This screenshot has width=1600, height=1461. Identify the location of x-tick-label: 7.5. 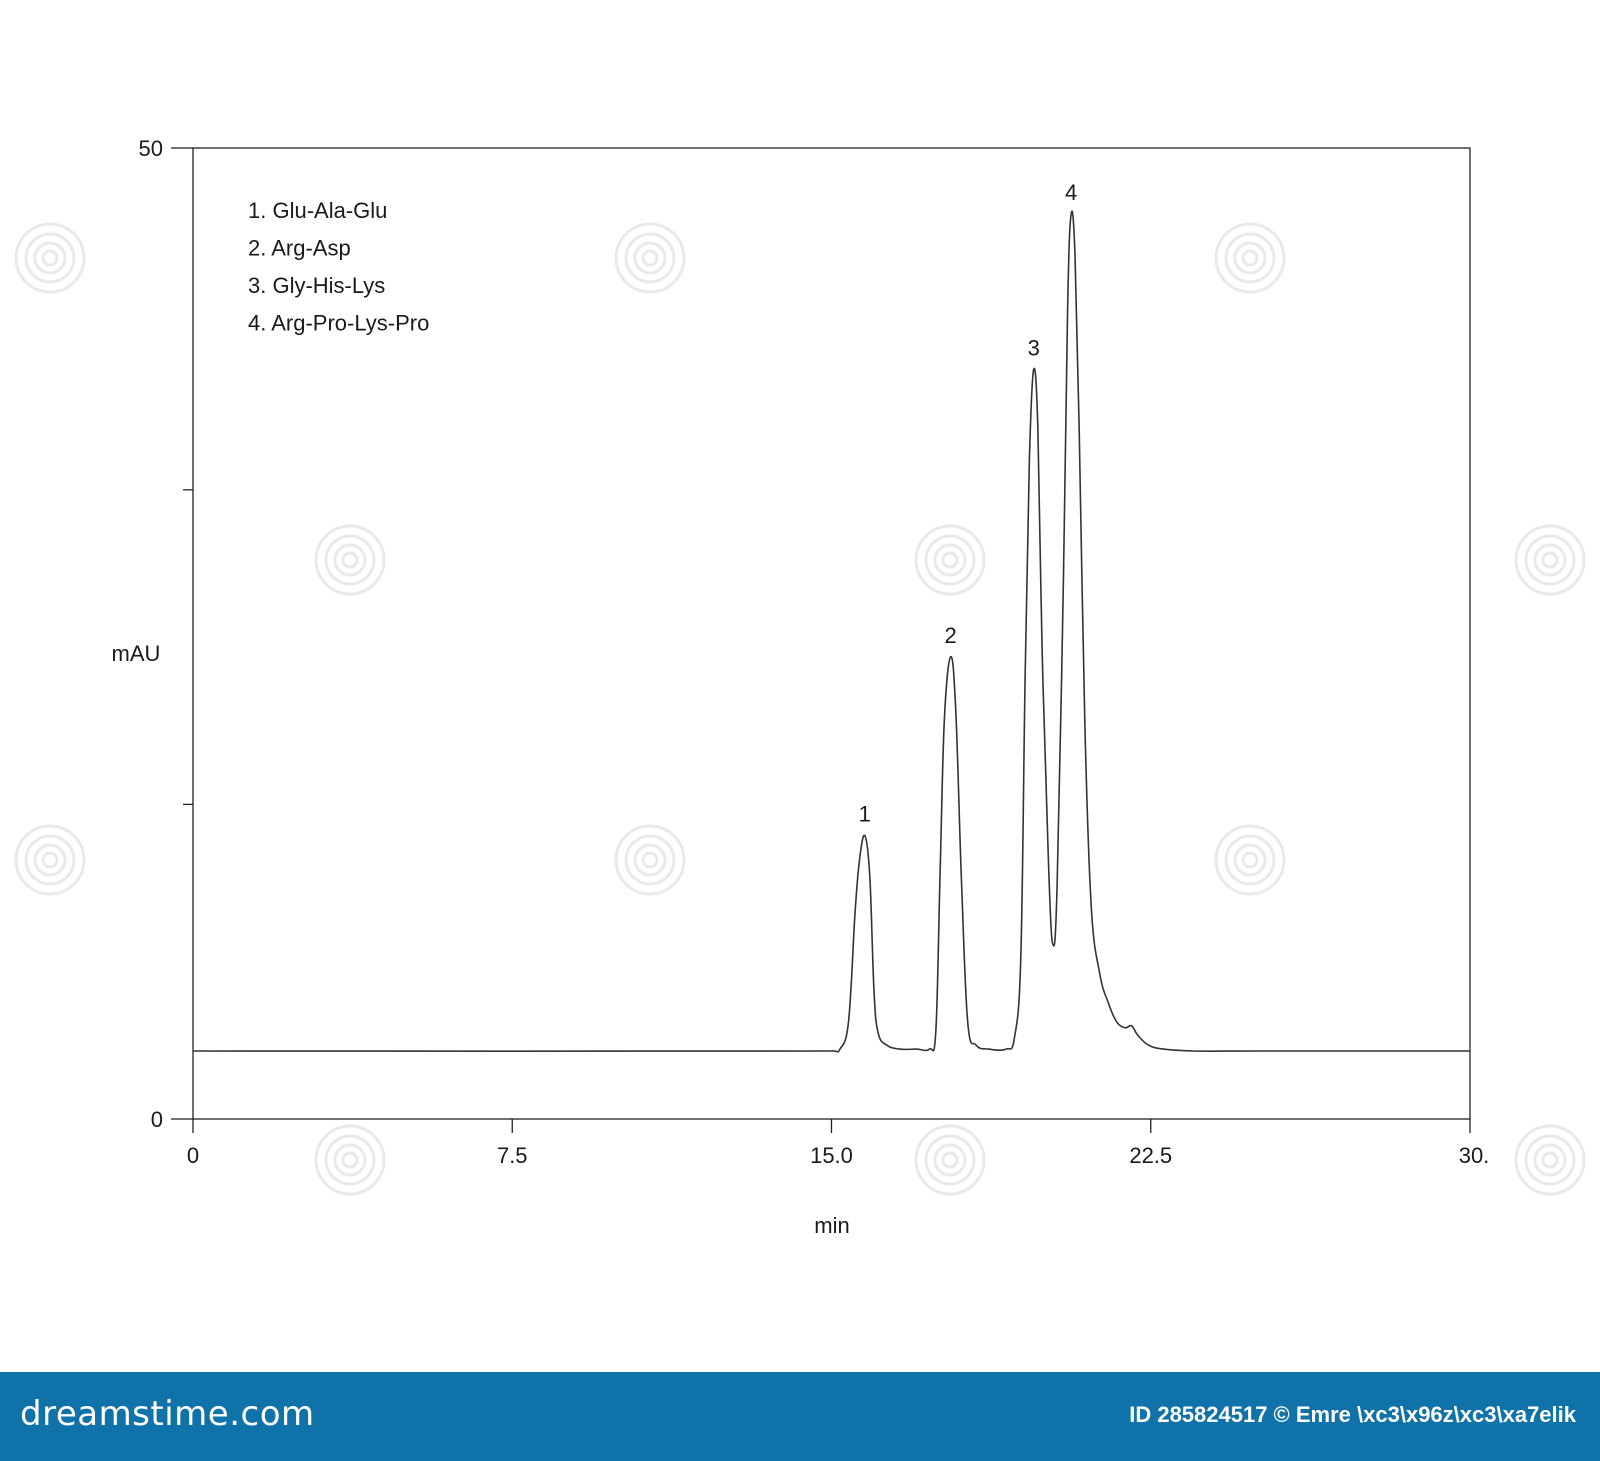
(512, 1155).